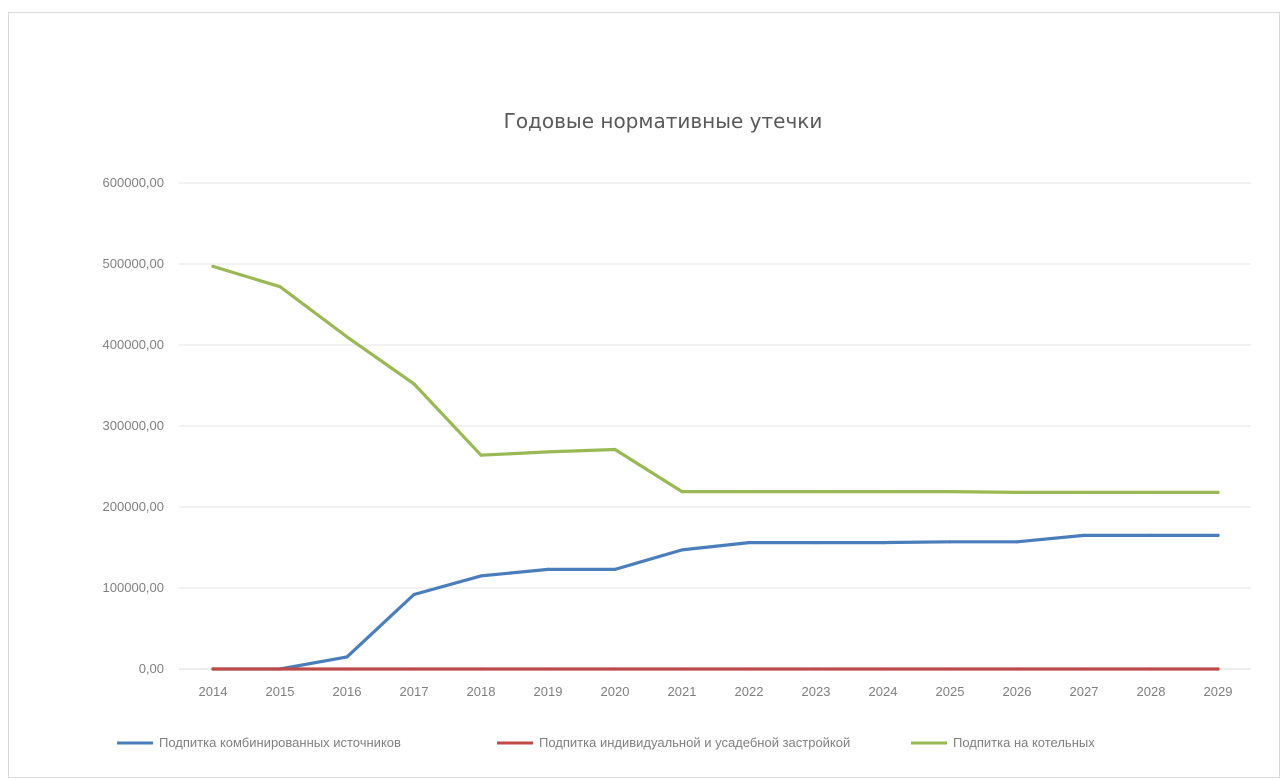 The width and height of the screenshot is (1288, 780). I want to click on legend-label: Подпитка на котельных, so click(1024, 742).